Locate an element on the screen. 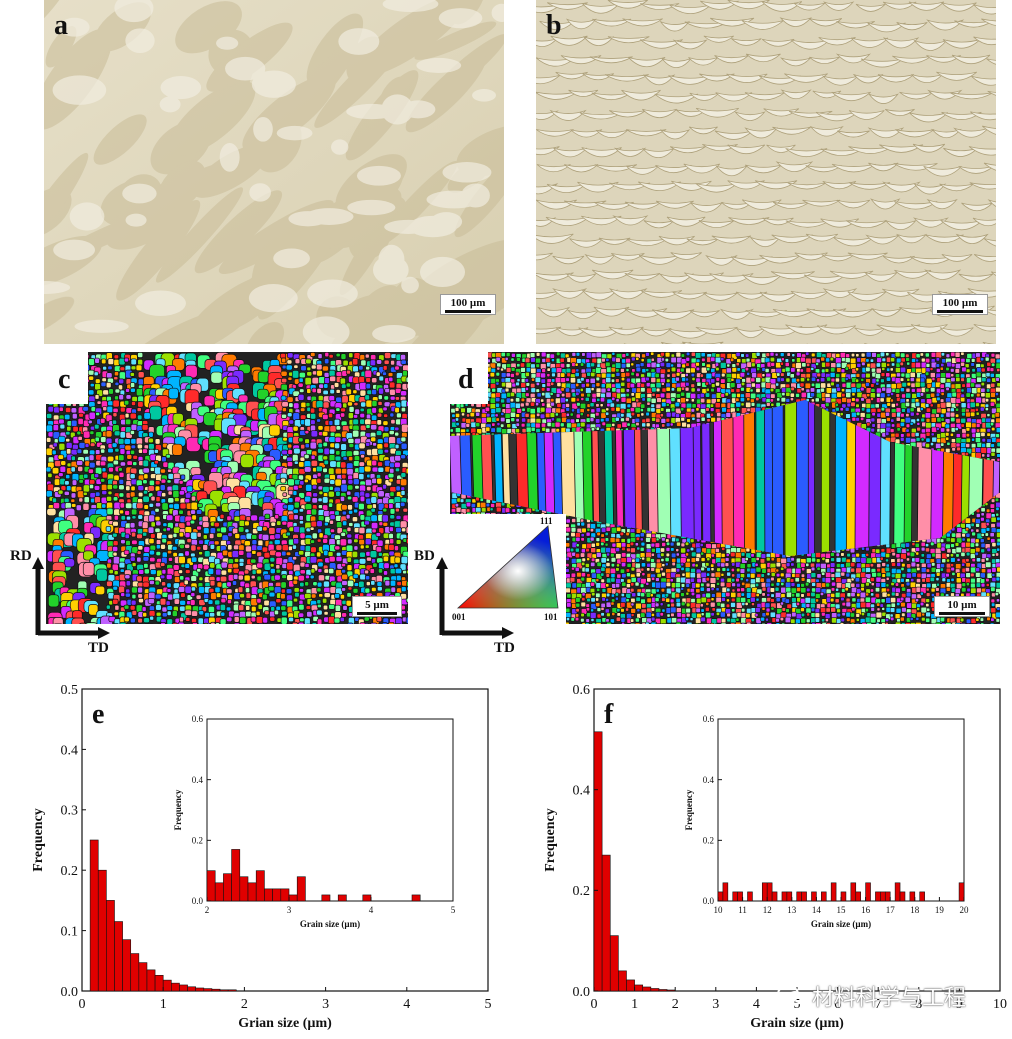 The height and width of the screenshot is (1039, 1012). inset-e-ytick-label: 0.6 is located at coordinates (198, 719).